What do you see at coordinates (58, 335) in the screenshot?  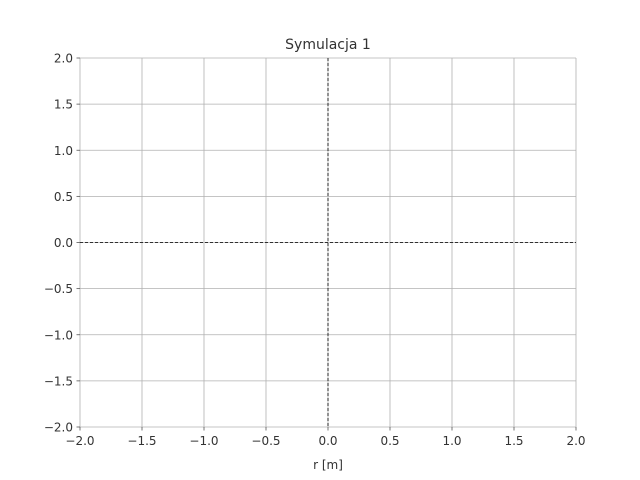 I see `y-tick-label: −1.0` at bounding box center [58, 335].